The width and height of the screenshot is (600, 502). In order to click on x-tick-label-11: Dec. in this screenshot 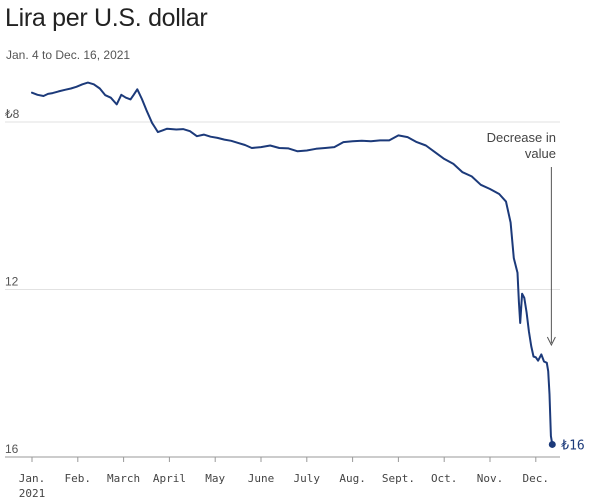, I will do `click(536, 478)`.